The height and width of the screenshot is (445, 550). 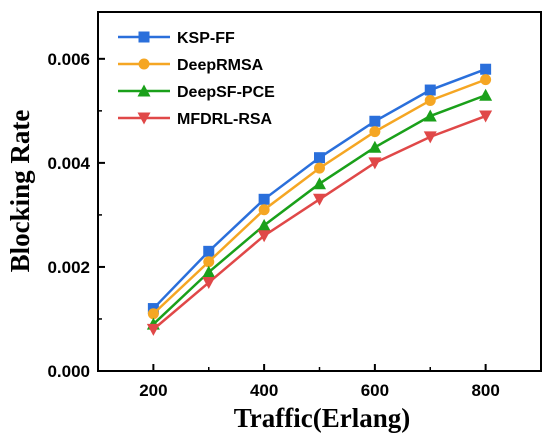 What do you see at coordinates (206, 38) in the screenshot?
I see `legend-label: KSP-FF` at bounding box center [206, 38].